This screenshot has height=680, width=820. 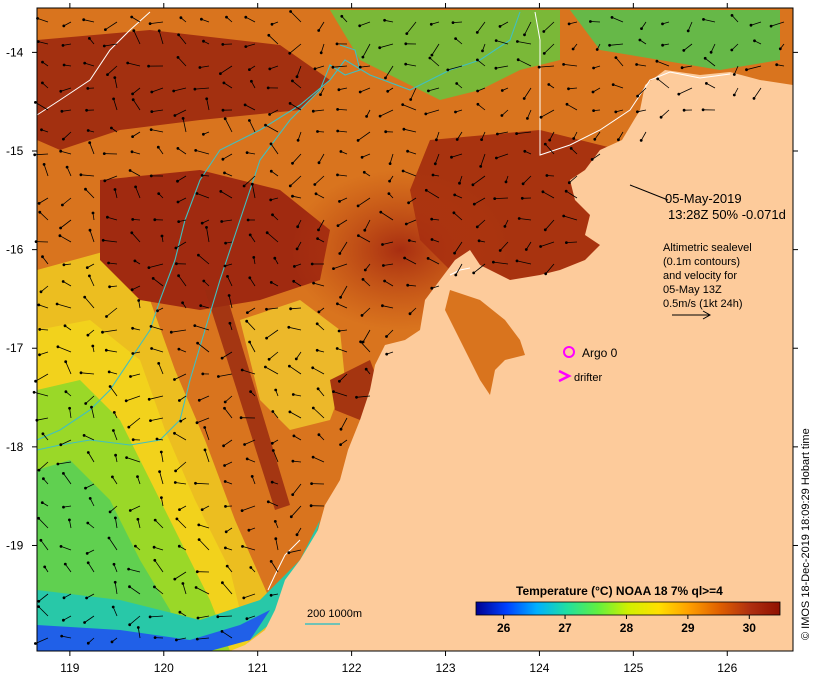 What do you see at coordinates (352, 668) in the screenshot?
I see `x-tick-label: 122` at bounding box center [352, 668].